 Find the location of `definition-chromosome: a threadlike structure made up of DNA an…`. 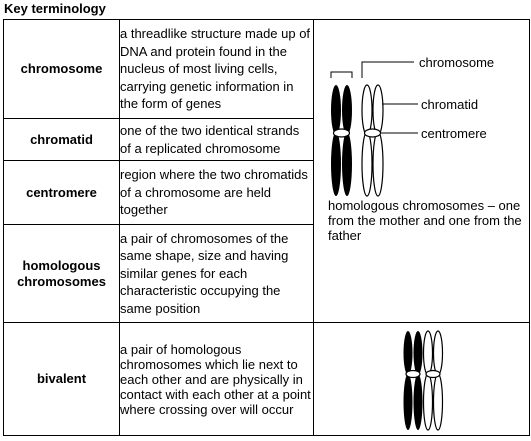

definition-chromosome: a threadlike structure made up of DNA an… is located at coordinates (216, 69).